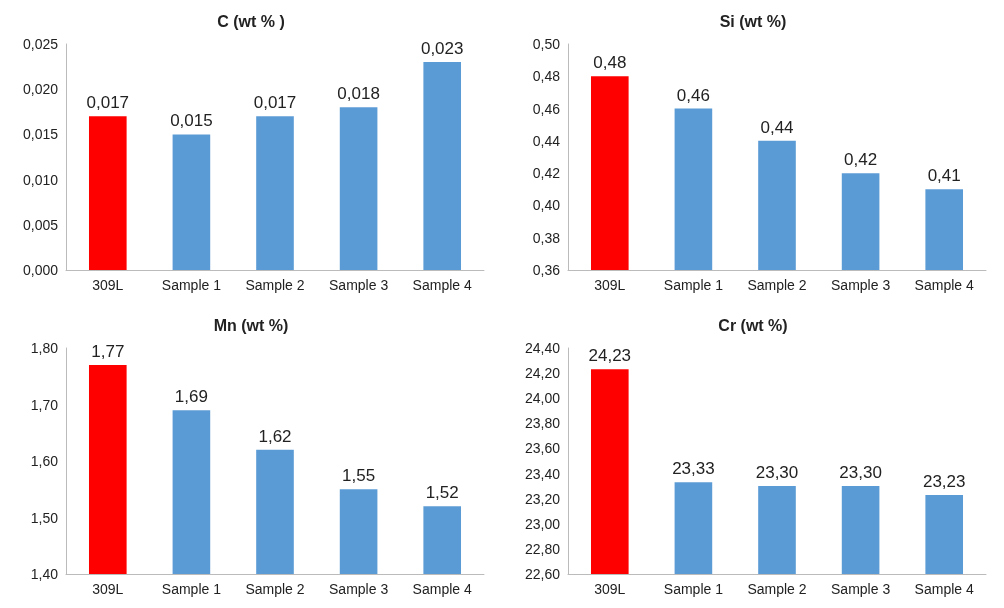  I want to click on y-tick-label: 24,00, so click(542, 398).